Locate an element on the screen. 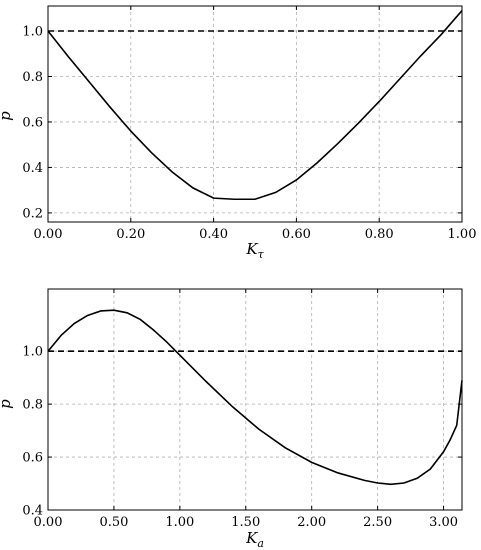 The height and width of the screenshot is (550, 481). x-tick-label: 0.50 is located at coordinates (113, 522).